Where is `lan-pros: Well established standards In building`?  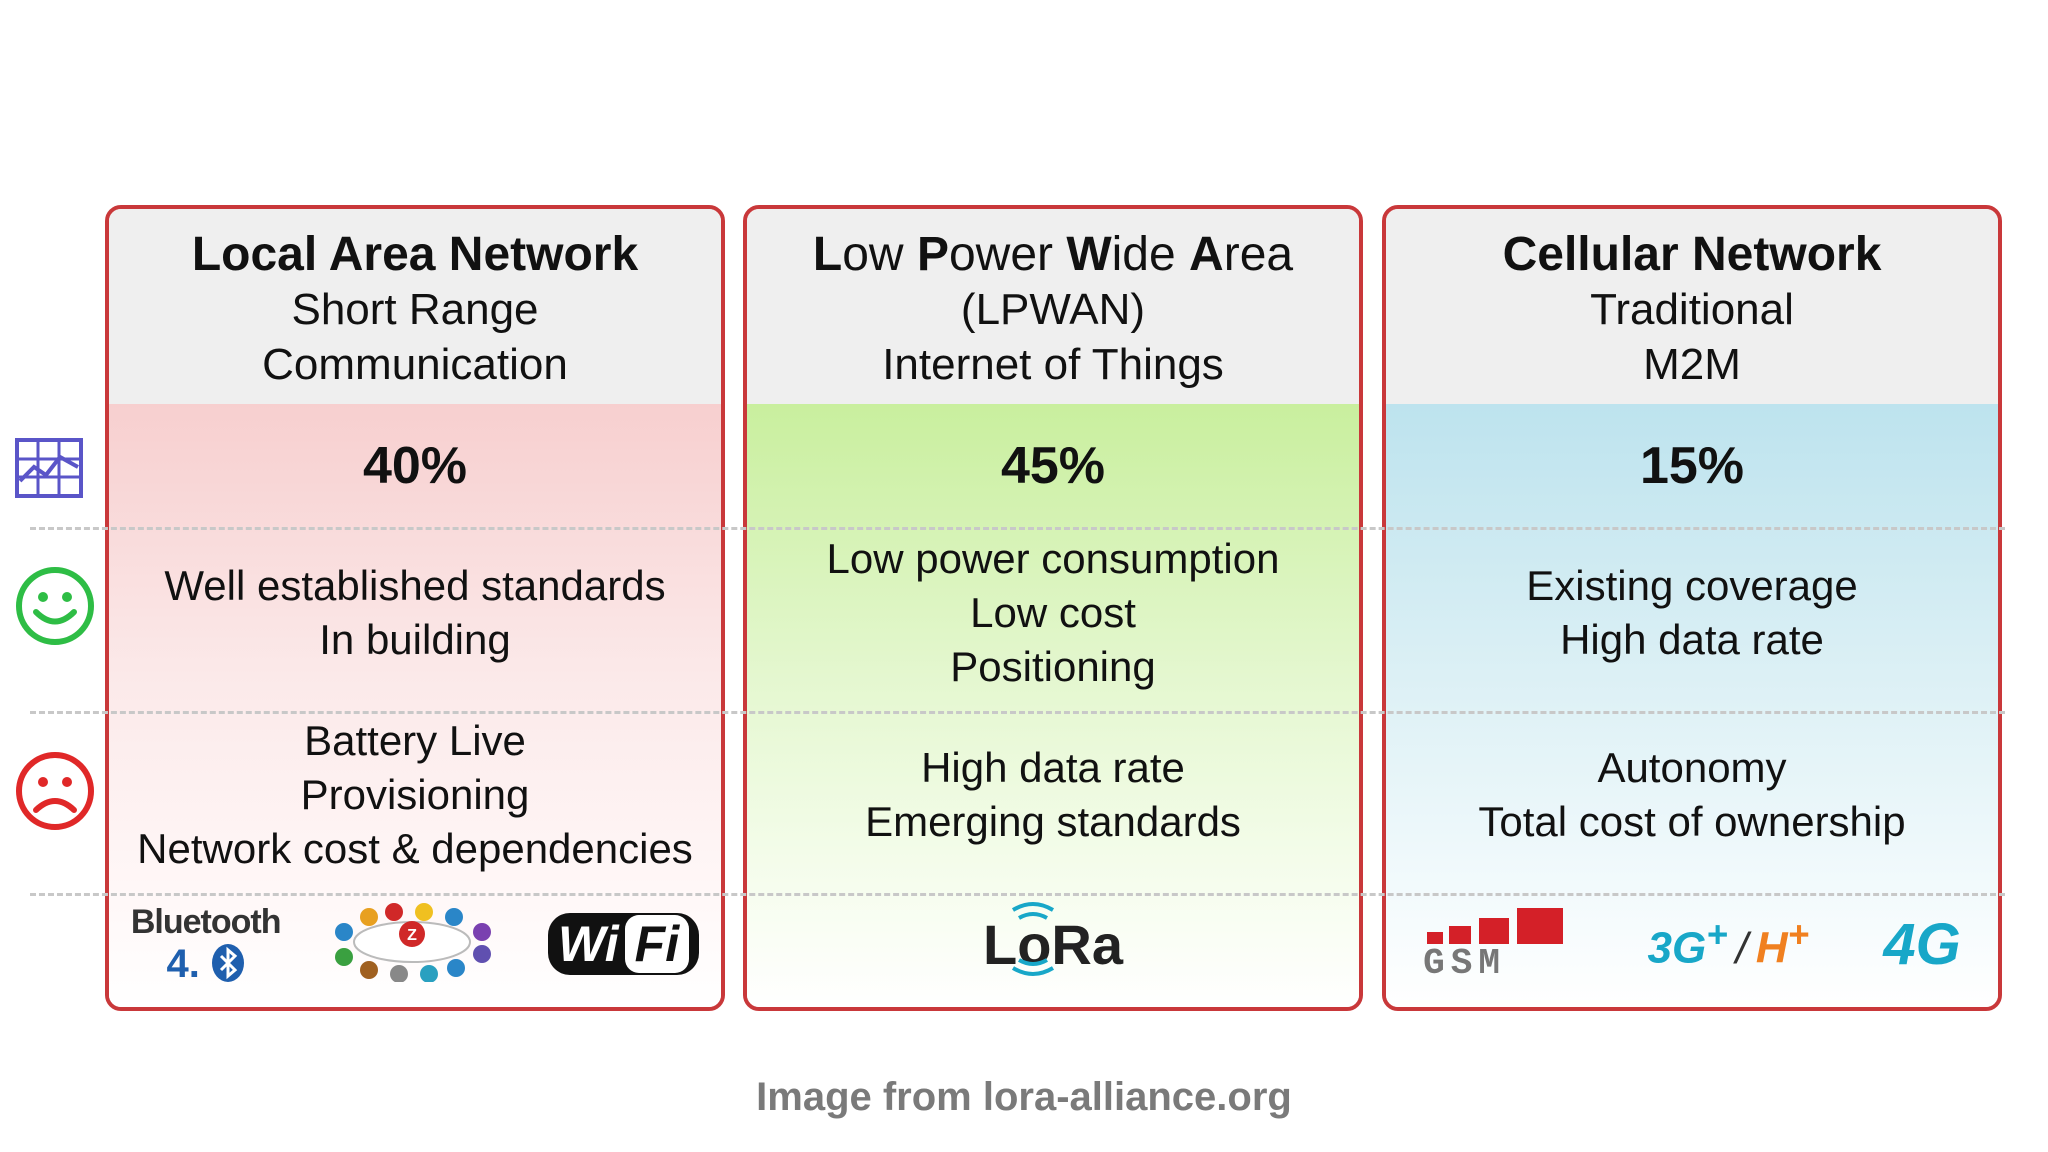 lan-pros: Well established standards In building is located at coordinates (415, 613).